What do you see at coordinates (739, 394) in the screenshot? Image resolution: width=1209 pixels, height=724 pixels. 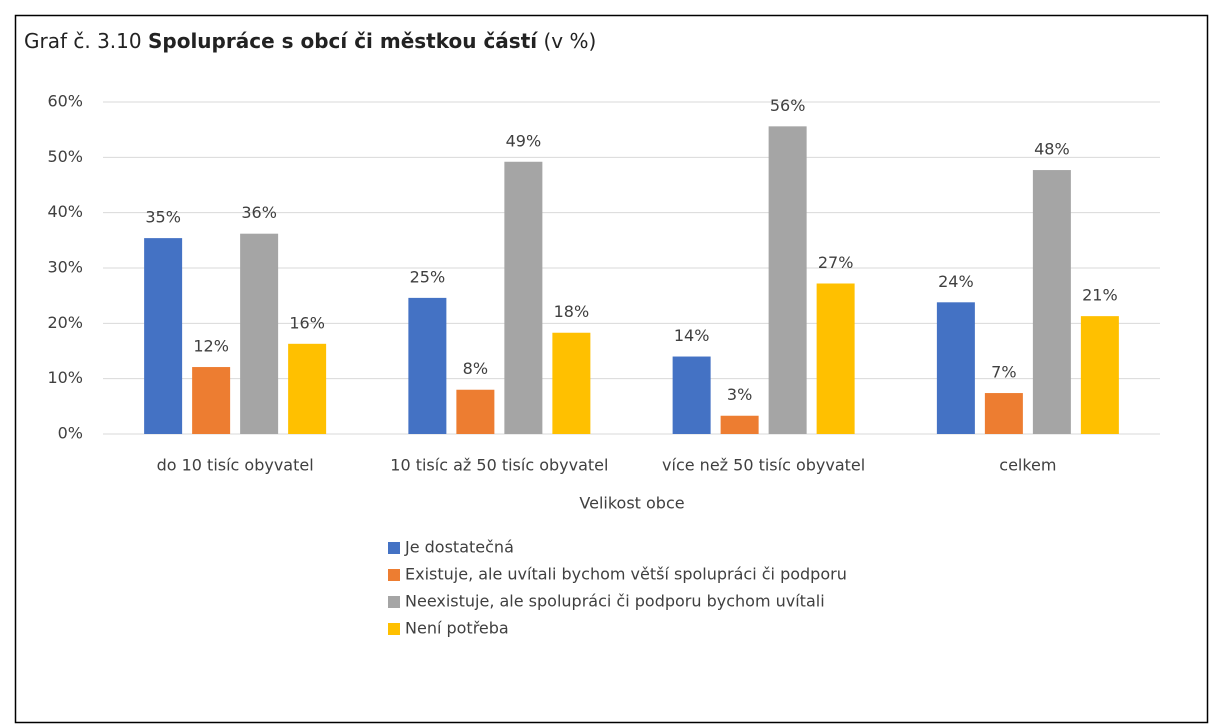 I see `data-label: 3%` at bounding box center [739, 394].